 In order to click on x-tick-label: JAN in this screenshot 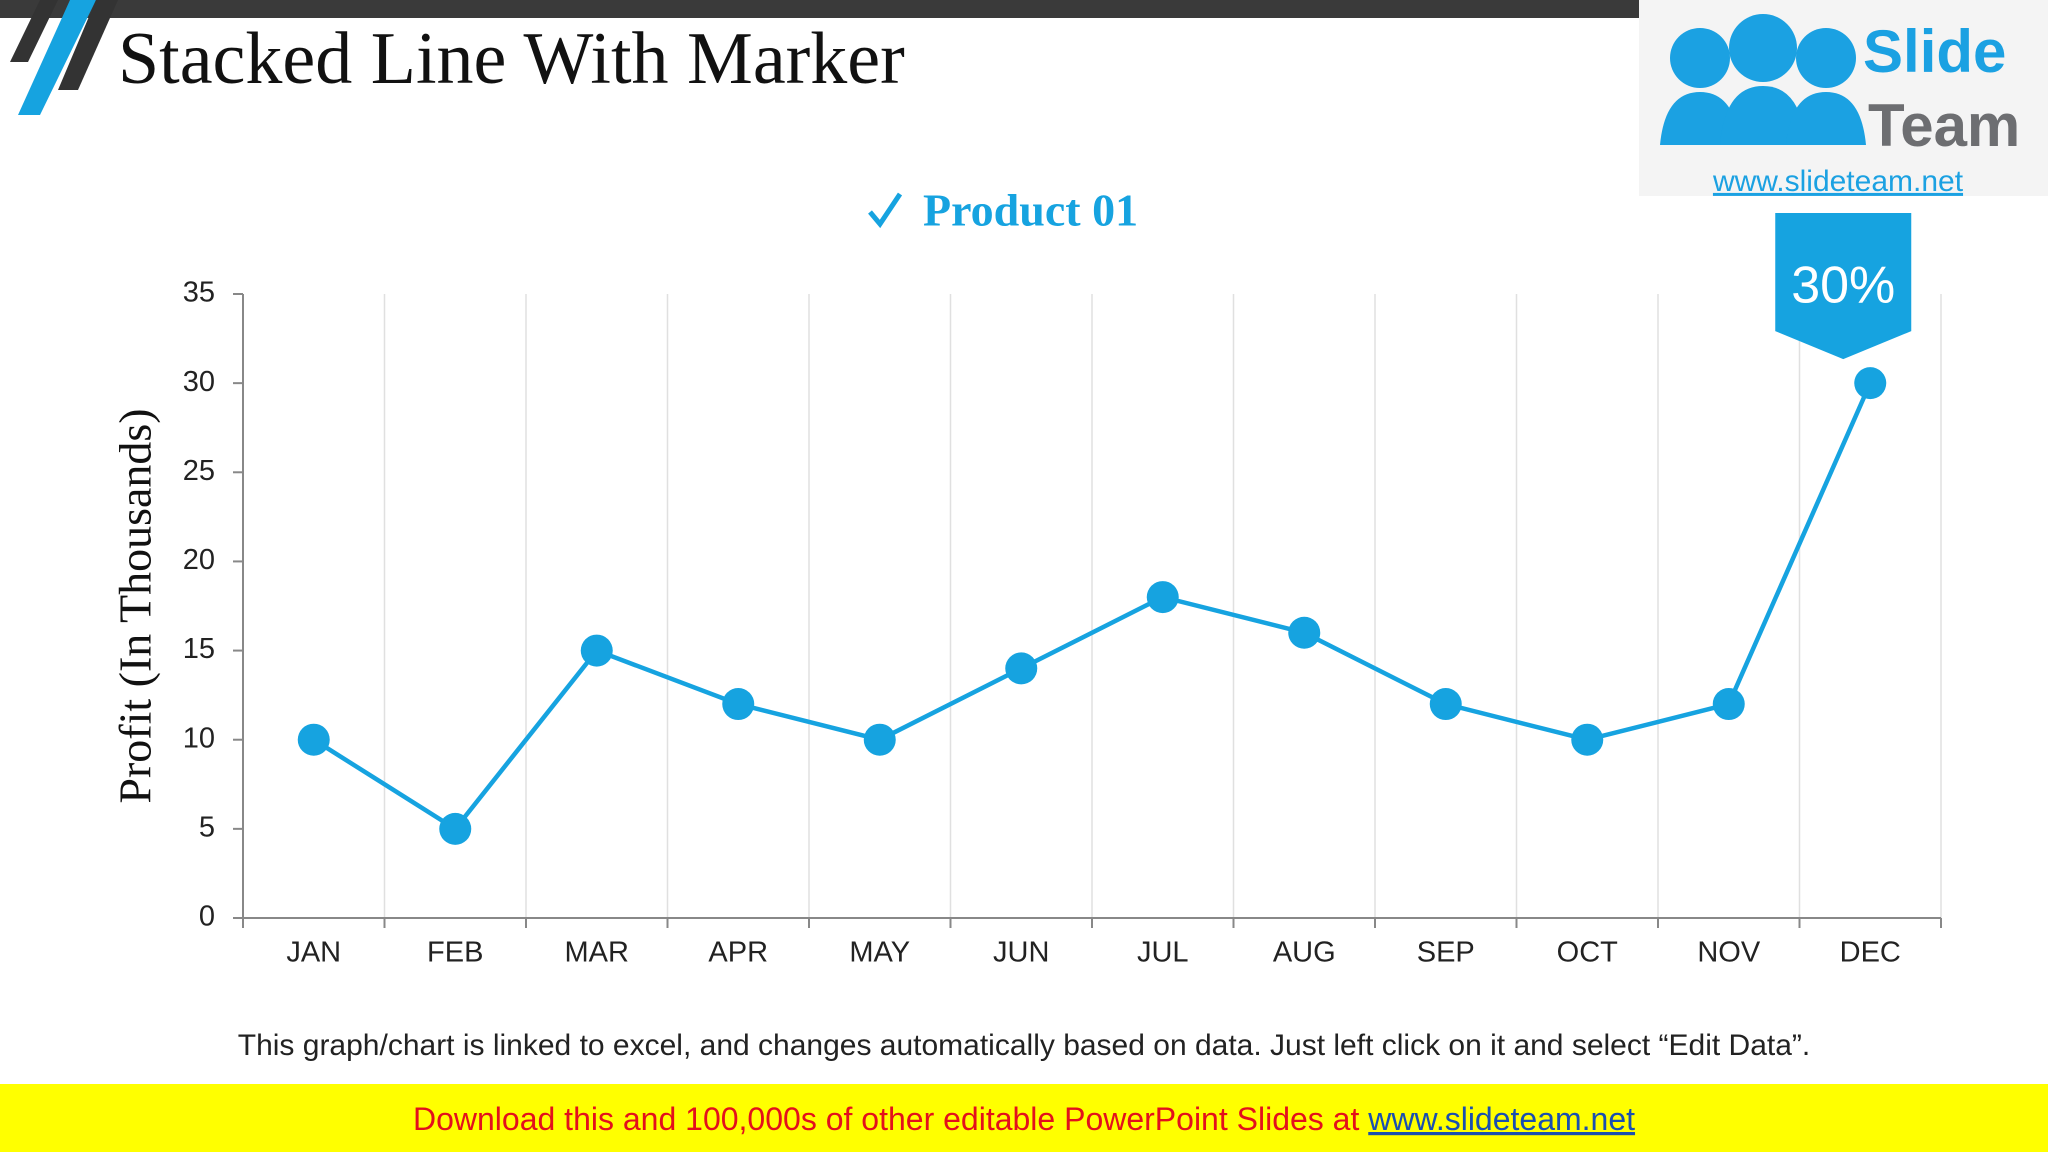, I will do `click(313, 953)`.